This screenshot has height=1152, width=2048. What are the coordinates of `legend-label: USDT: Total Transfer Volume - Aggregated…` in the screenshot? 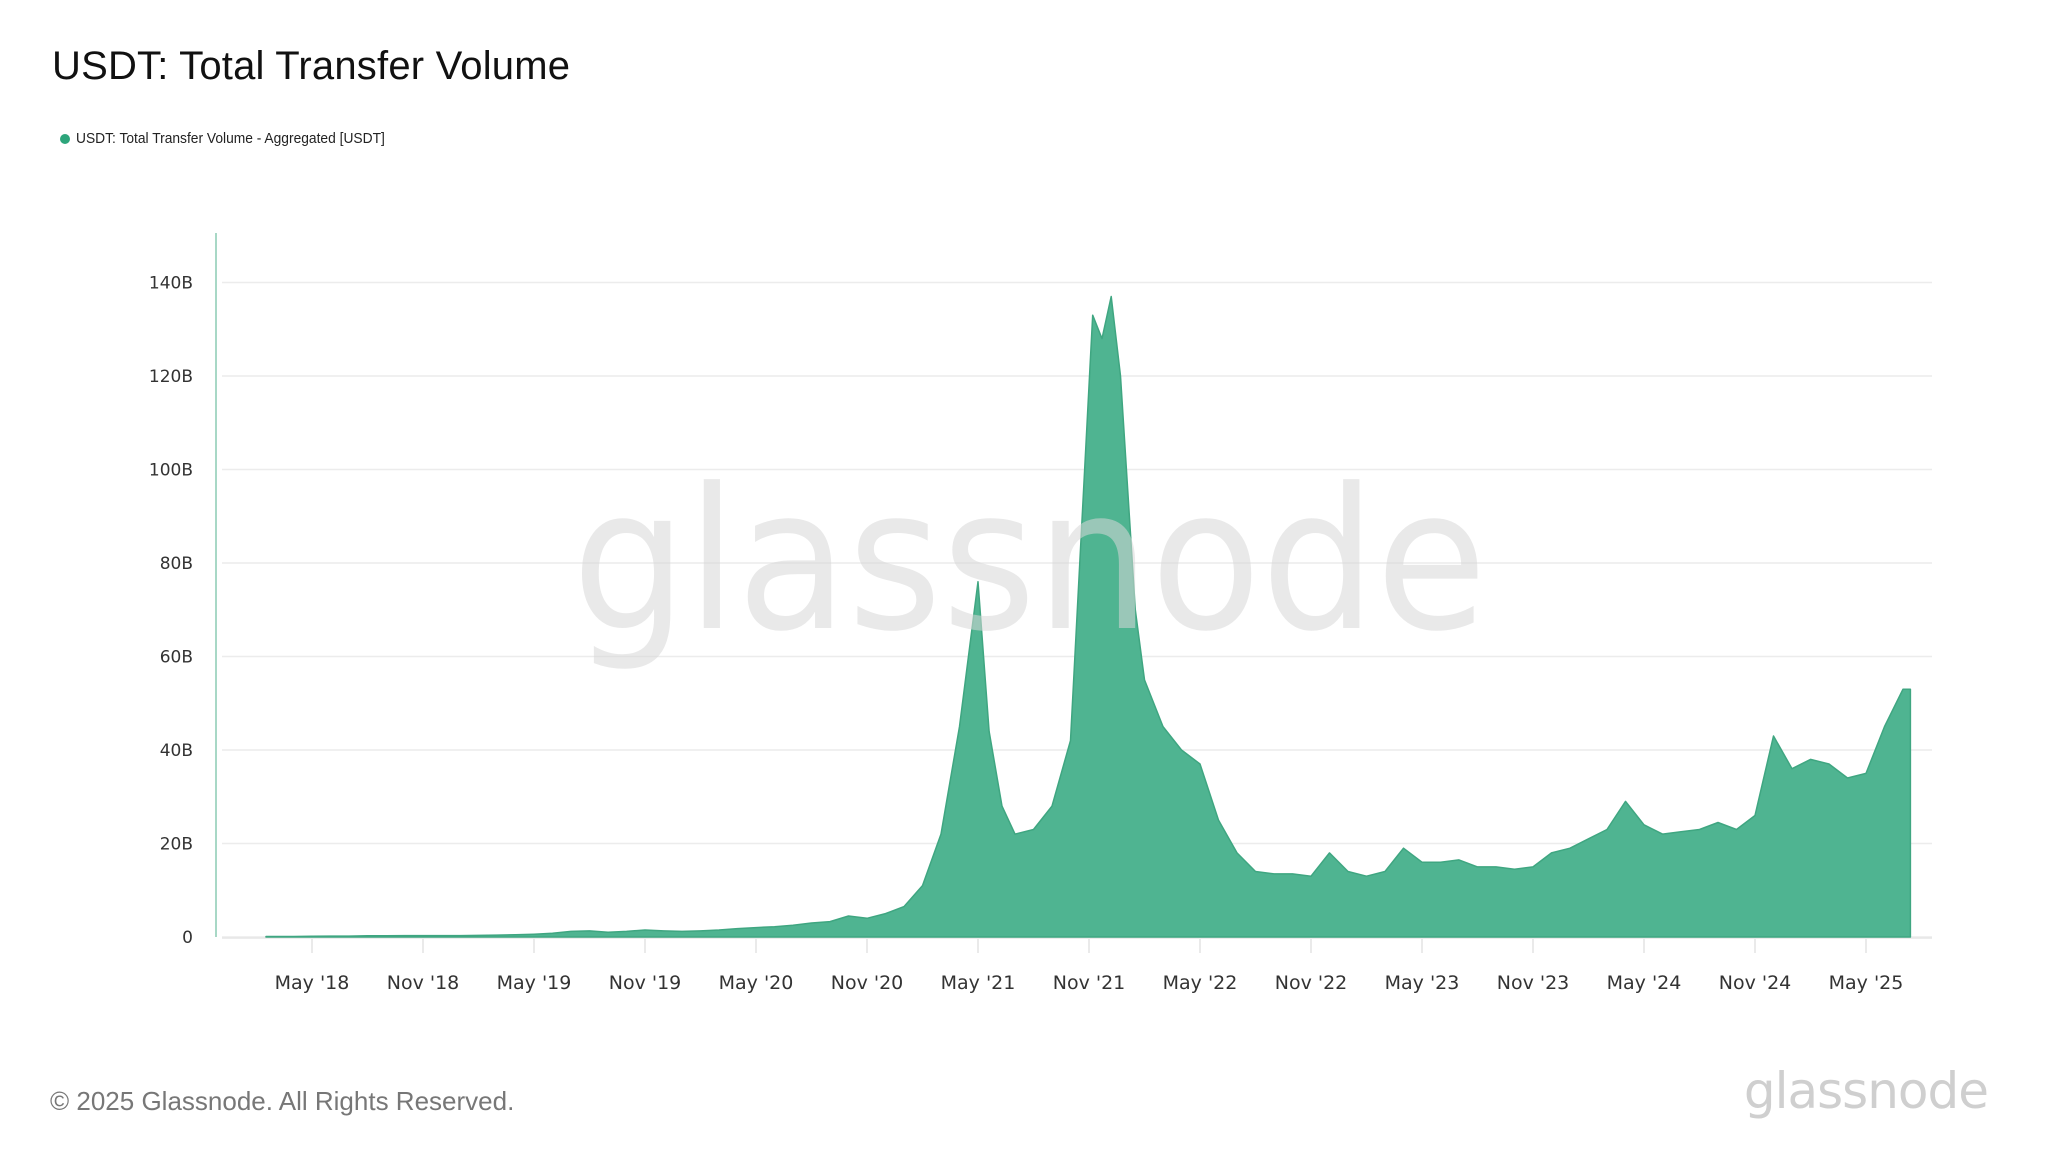 It's located at (230, 138).